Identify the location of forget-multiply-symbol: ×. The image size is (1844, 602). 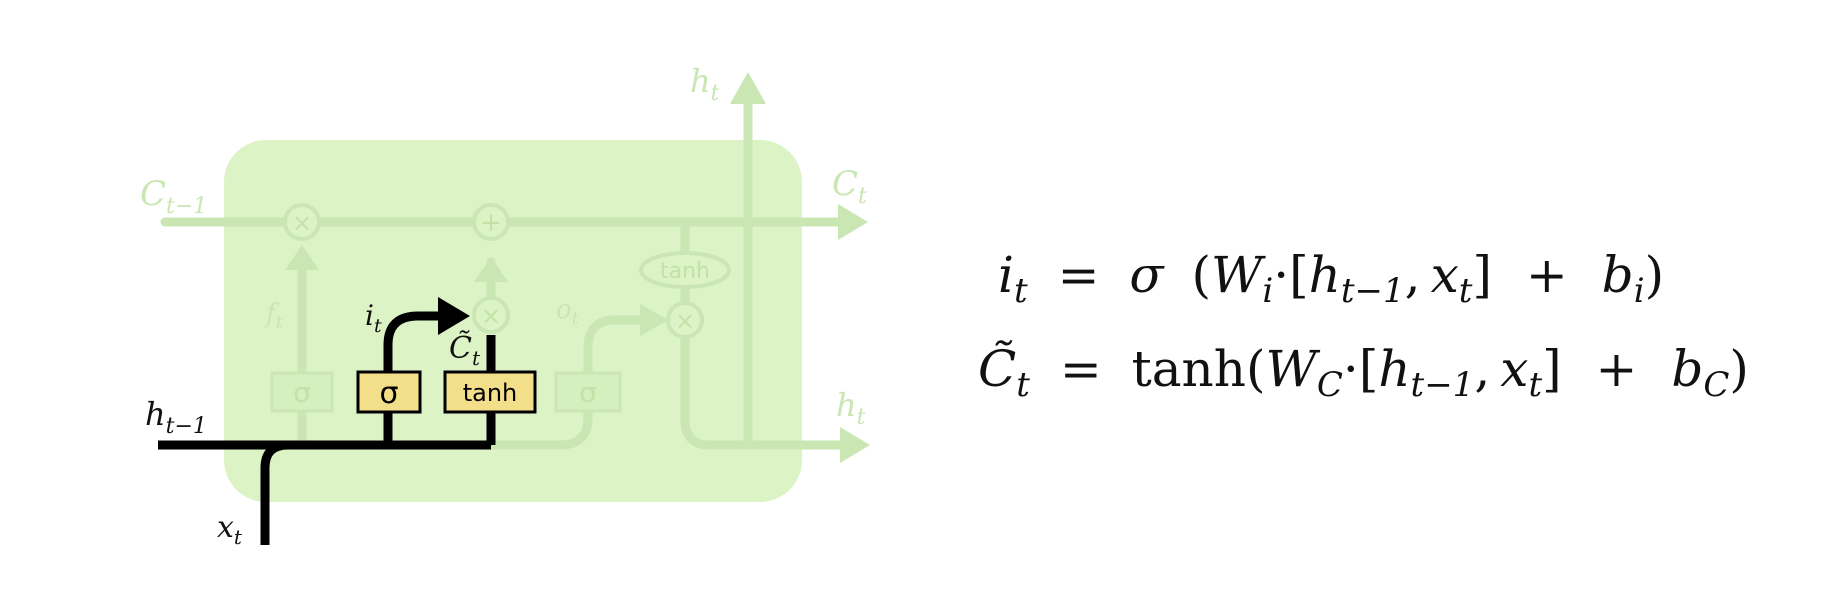
(302, 223).